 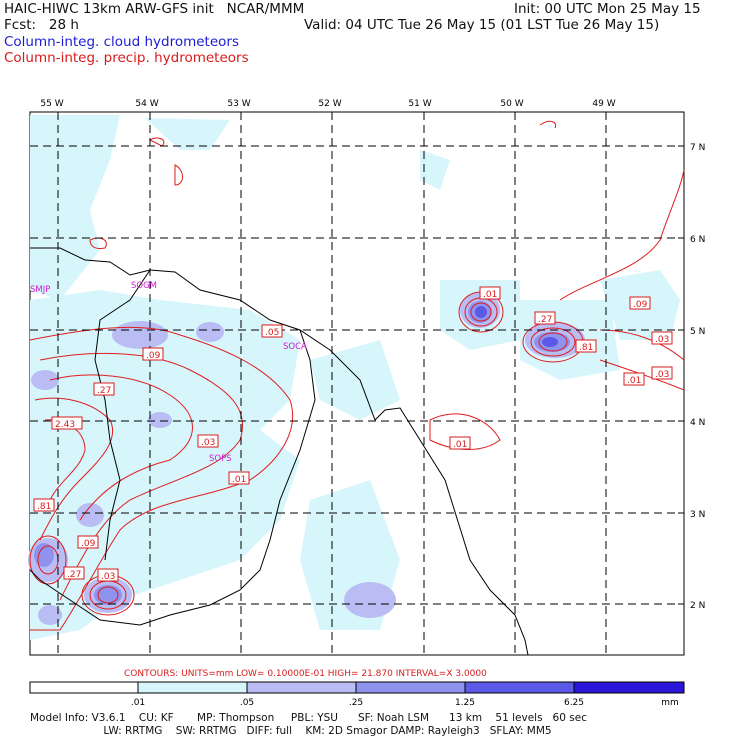 I want to click on header-forecast: Fcst: 28 h, so click(x=41, y=25).